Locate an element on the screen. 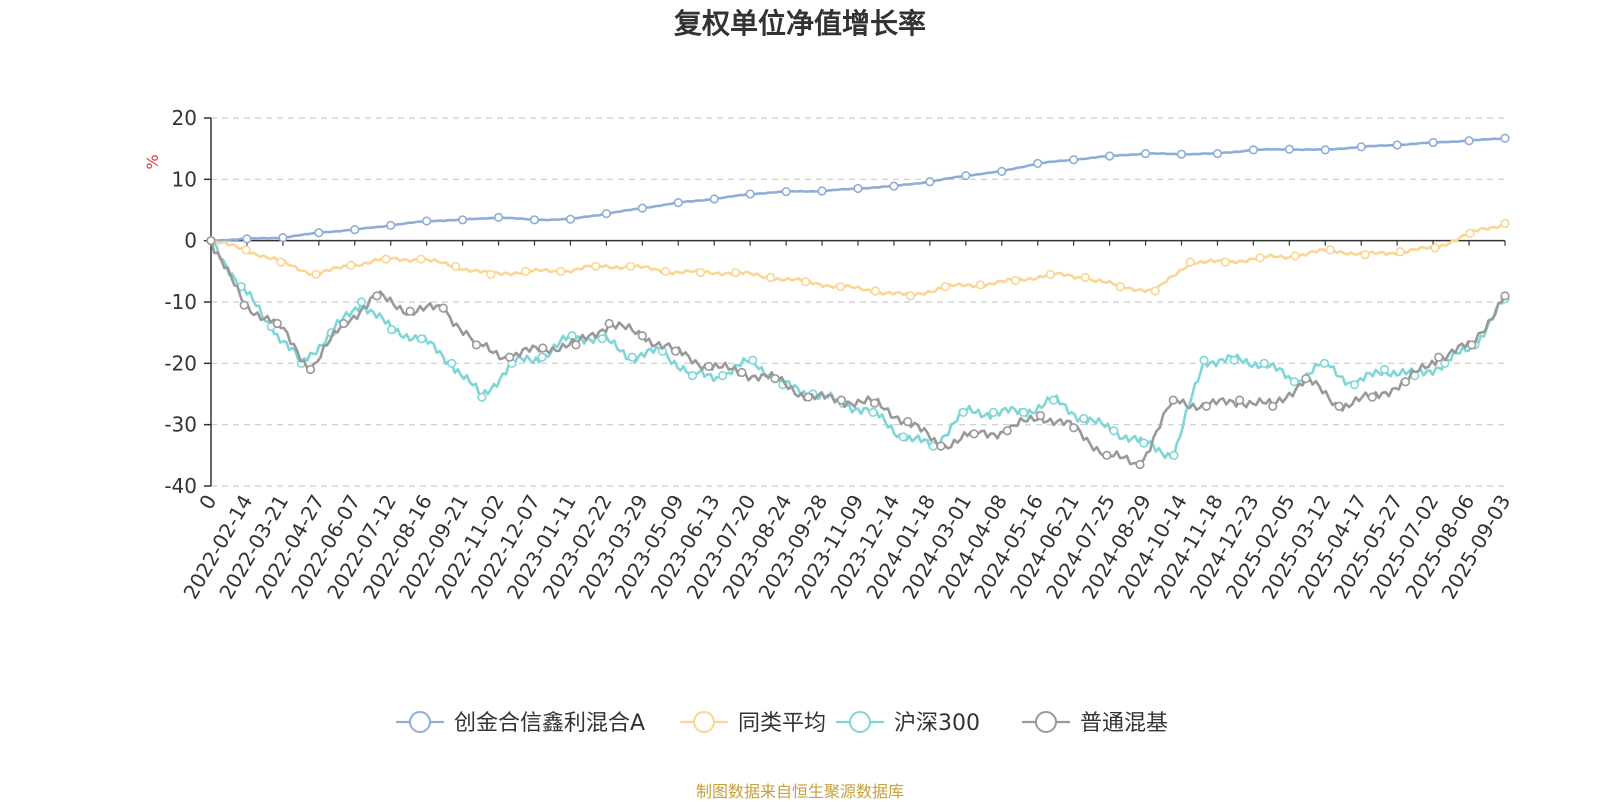 The height and width of the screenshot is (802, 1600). legend-item: 沪深300 is located at coordinates (908, 723).